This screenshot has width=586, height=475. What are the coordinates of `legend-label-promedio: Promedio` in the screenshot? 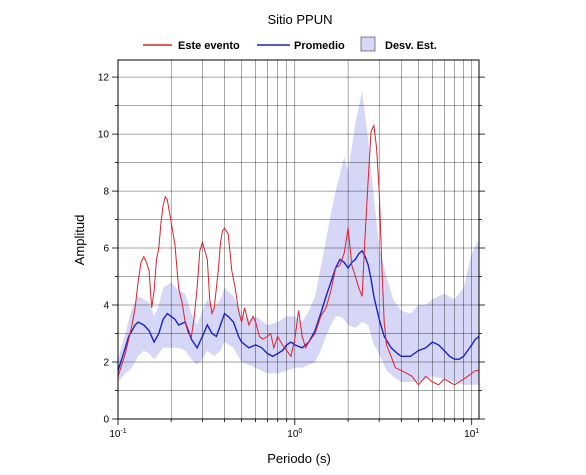 It's located at (319, 46).